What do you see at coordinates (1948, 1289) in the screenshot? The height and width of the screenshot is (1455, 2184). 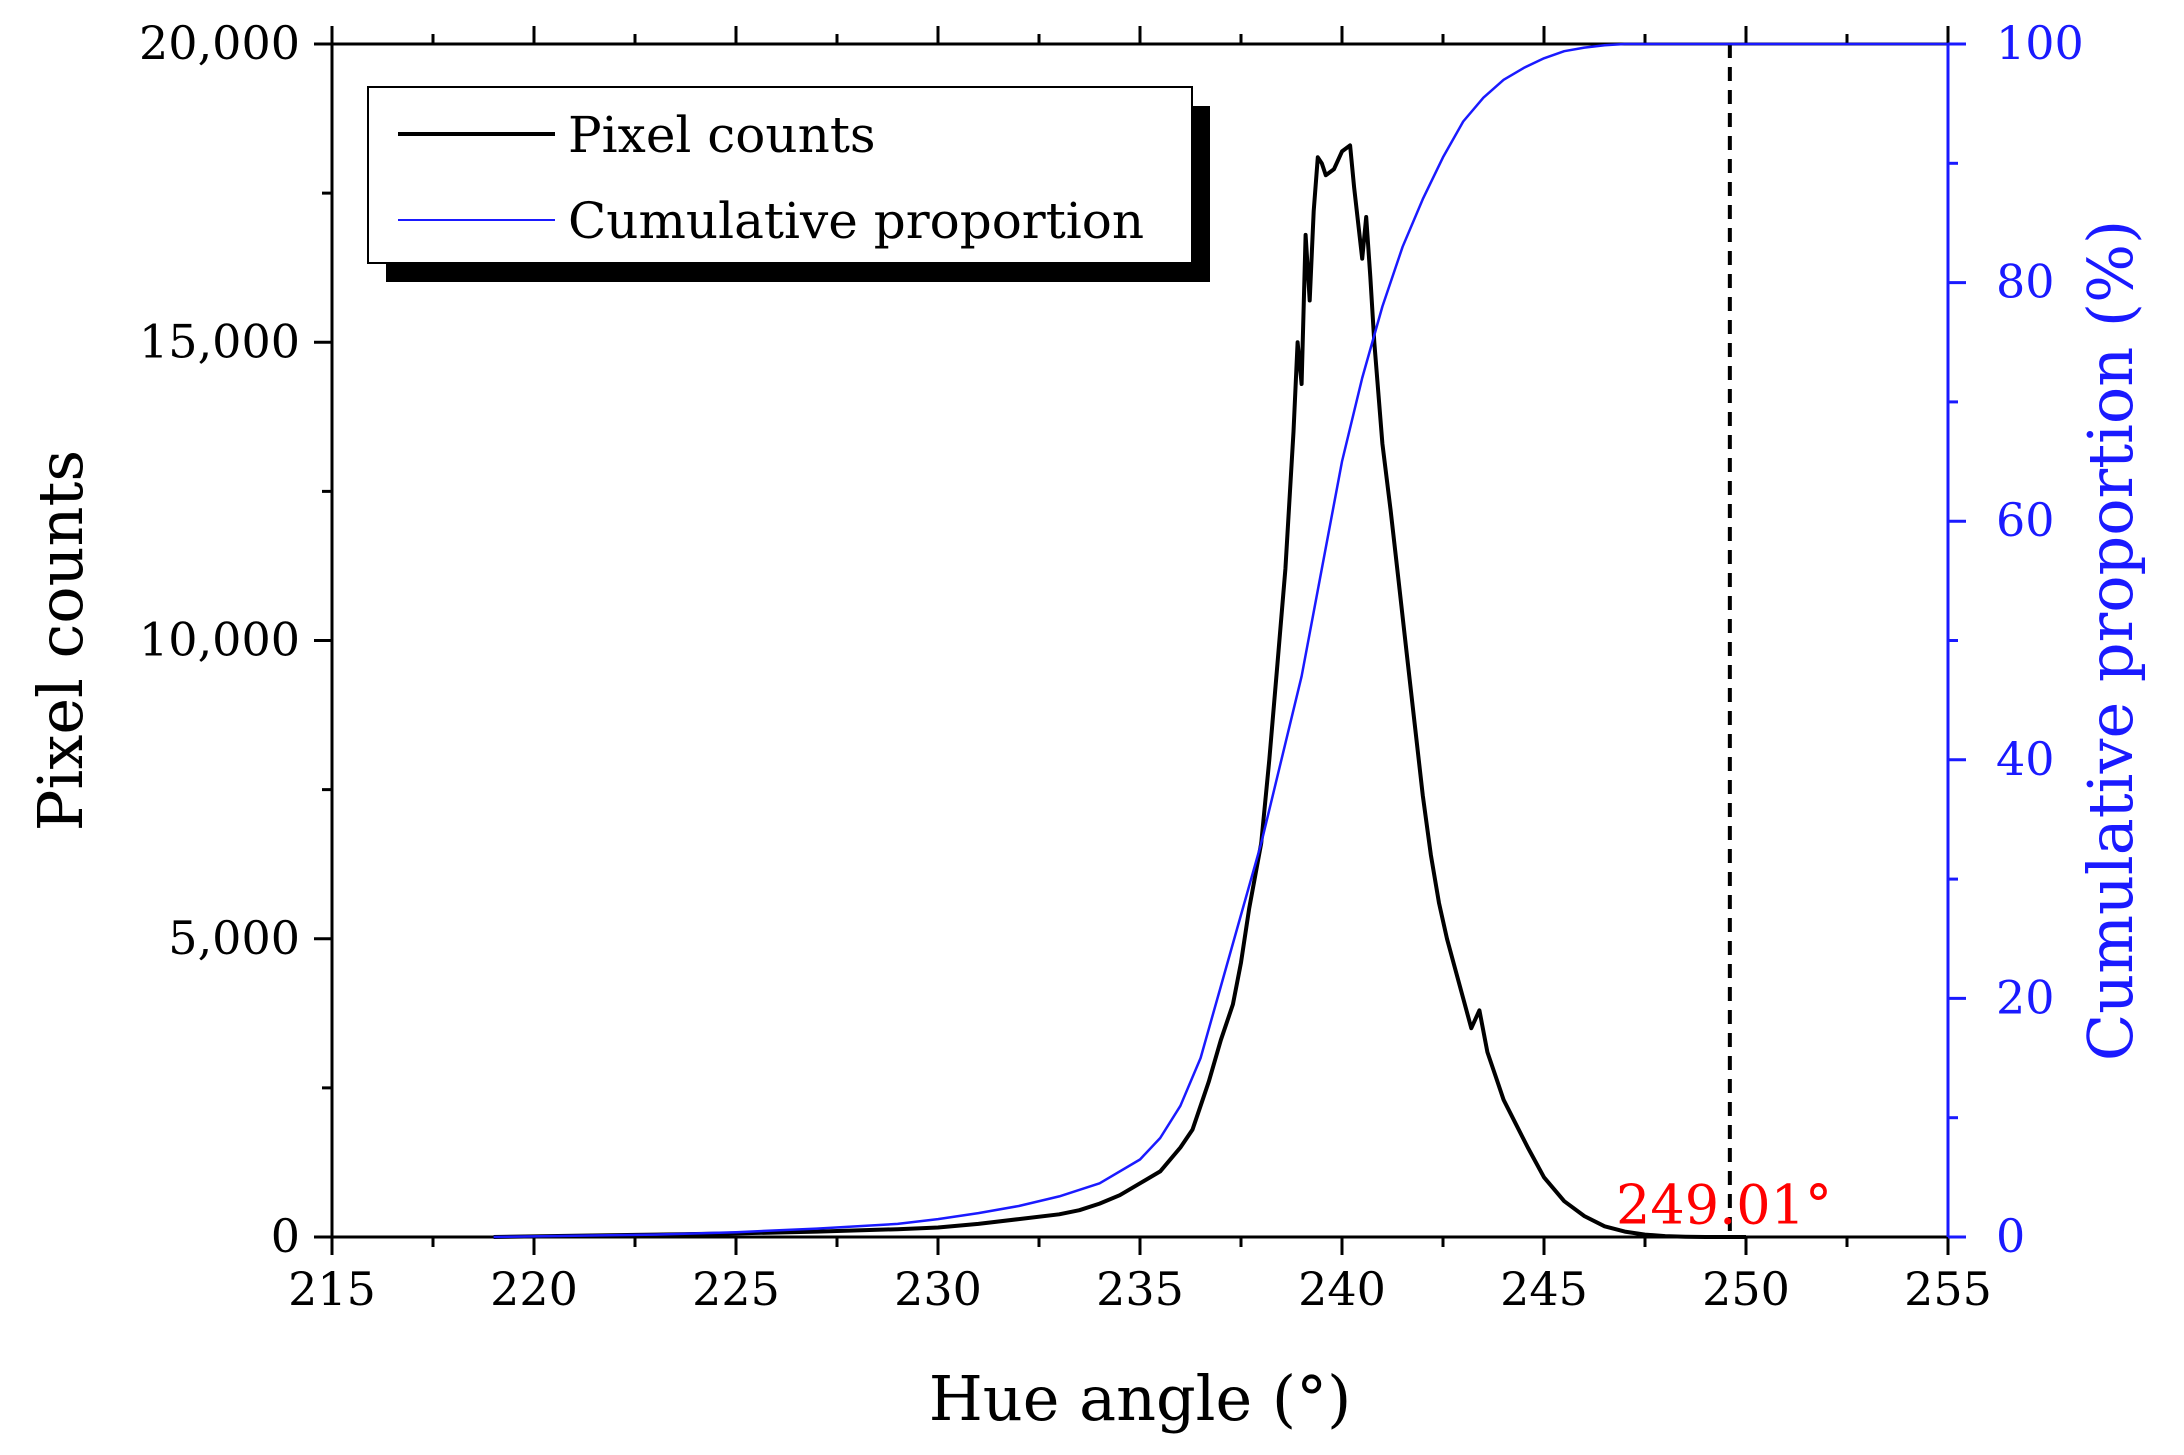 I see `x-tick-label: 255` at bounding box center [1948, 1289].